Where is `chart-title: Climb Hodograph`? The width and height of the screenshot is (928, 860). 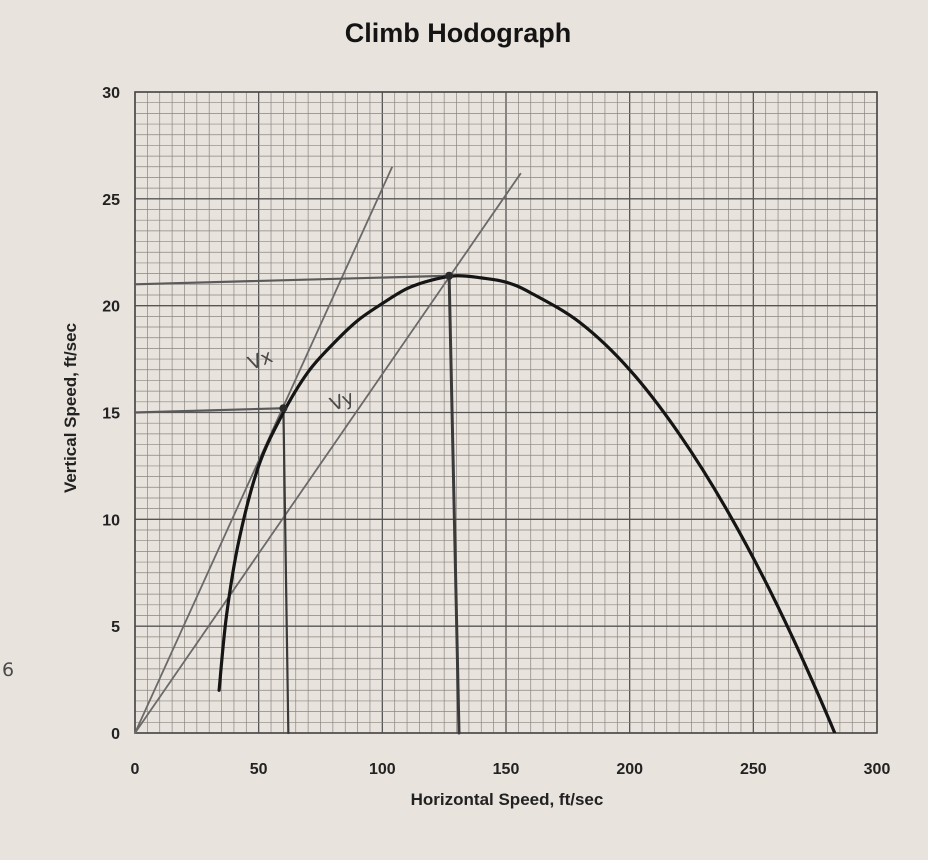
chart-title: Climb Hodograph is located at coordinates (458, 33).